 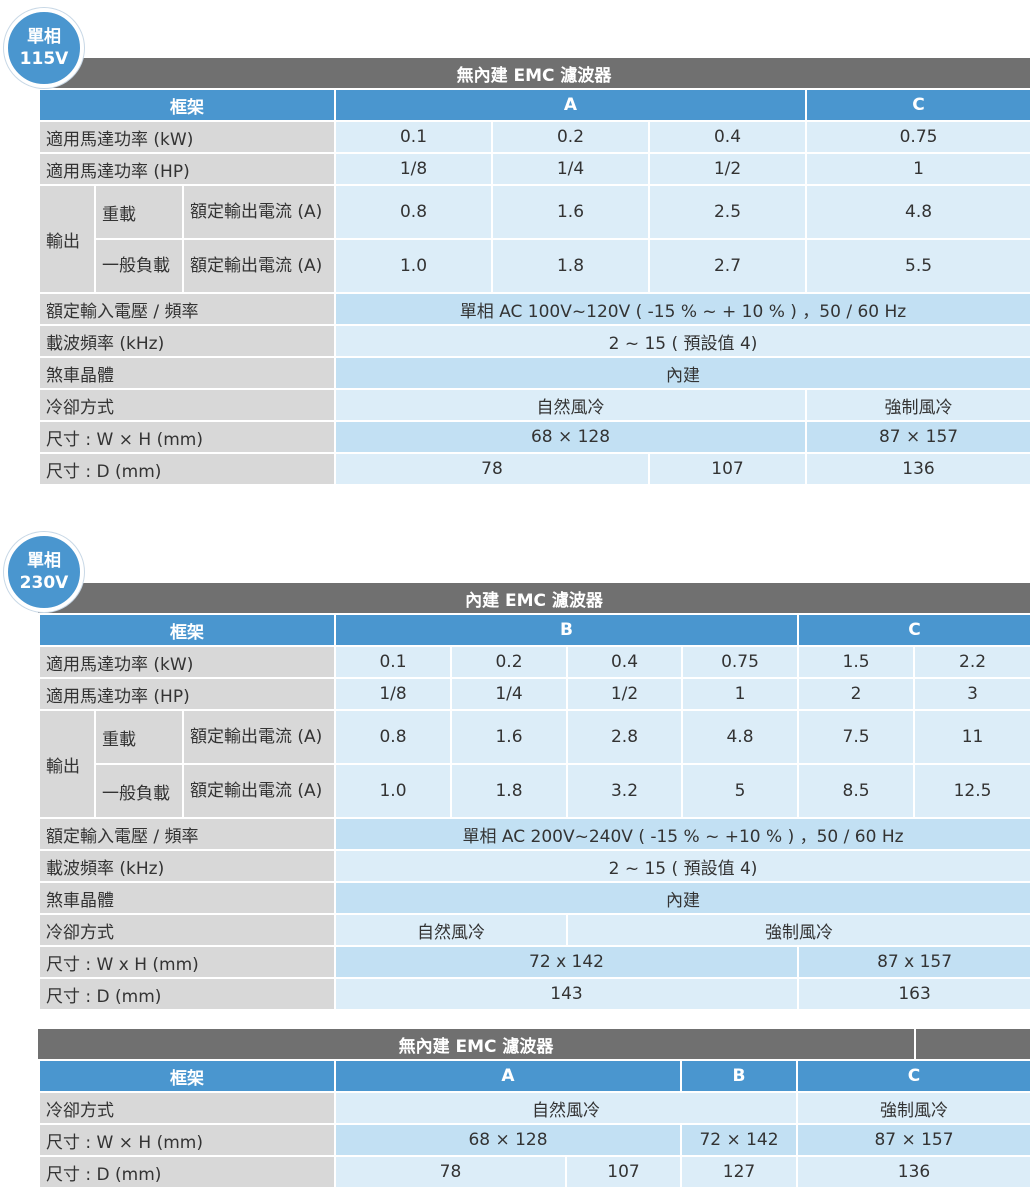 I want to click on table-title-text: 內建 EMC 濾波器, so click(x=534, y=600).